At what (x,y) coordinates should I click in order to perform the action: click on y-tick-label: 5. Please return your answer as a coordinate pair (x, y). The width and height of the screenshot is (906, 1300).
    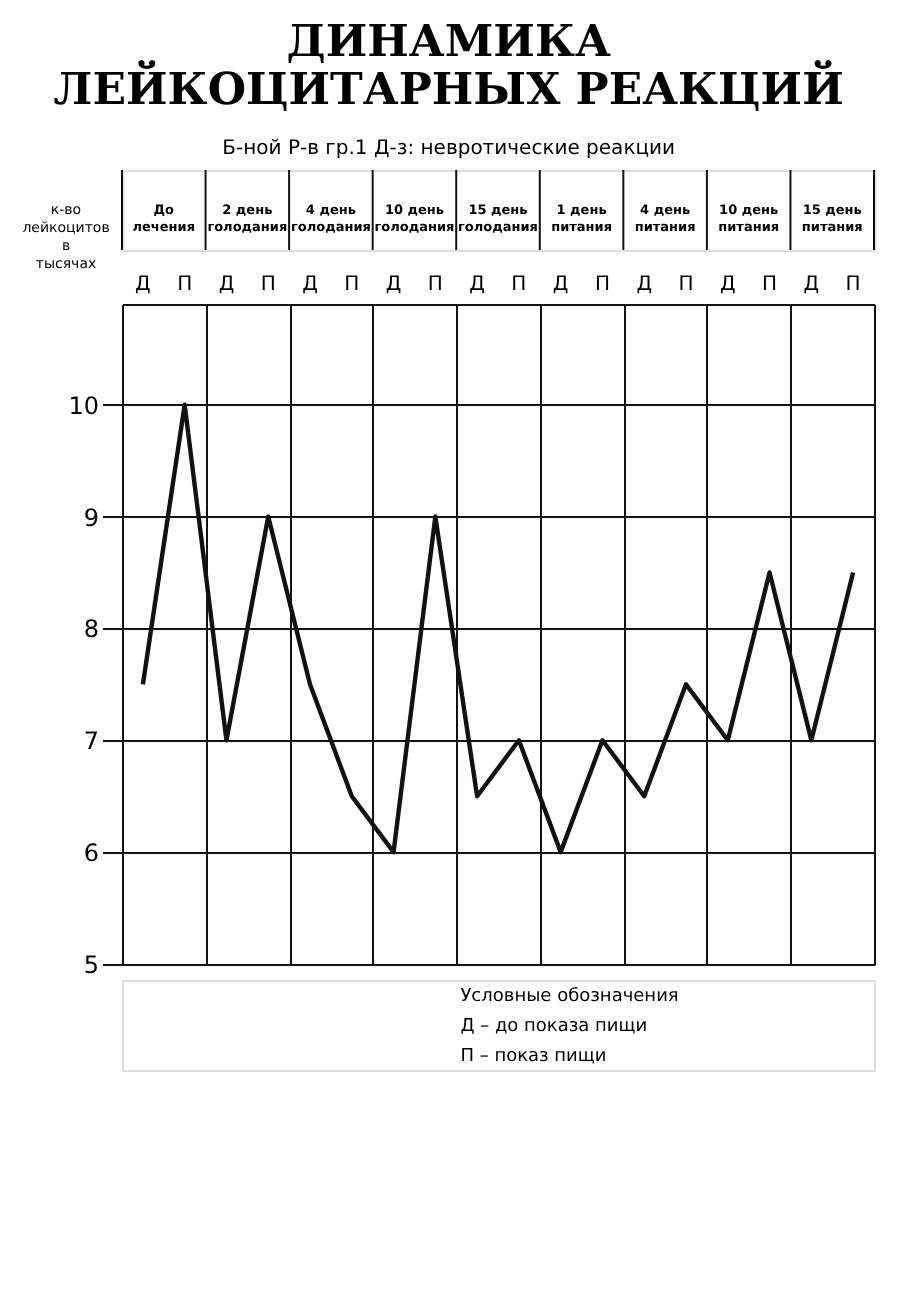
    Looking at the image, I should click on (91, 965).